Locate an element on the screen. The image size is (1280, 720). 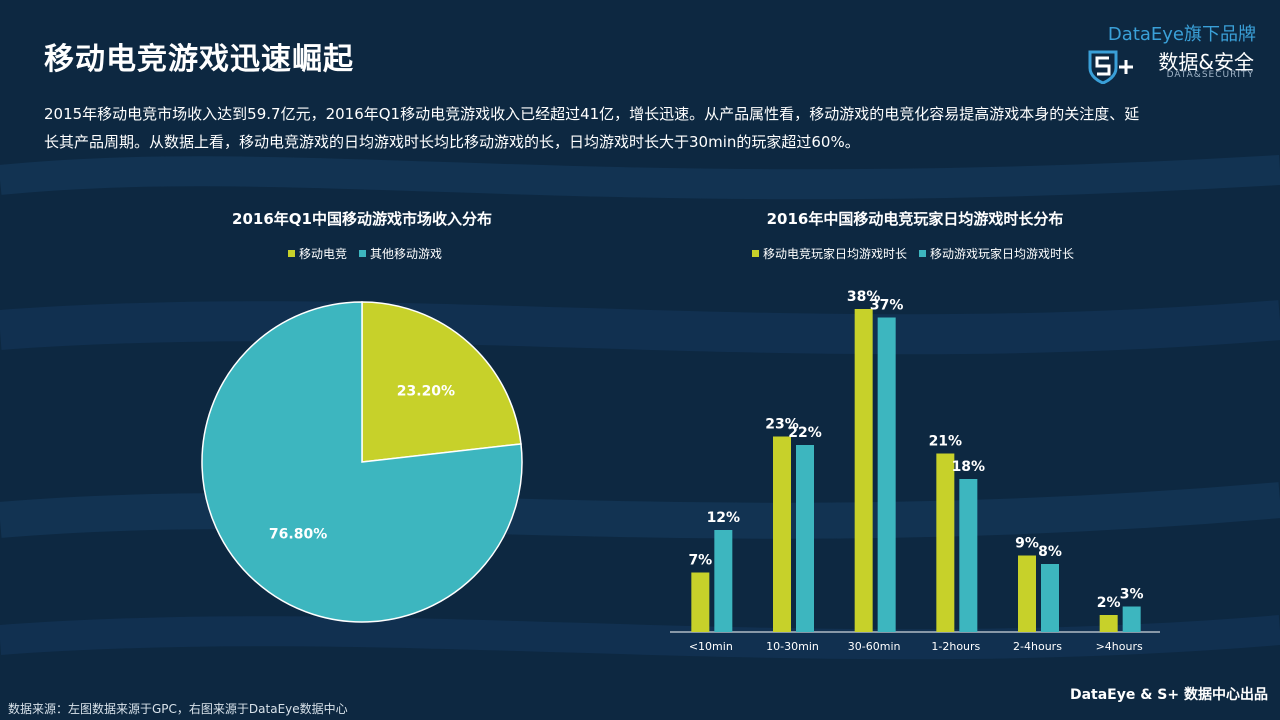
bar-data-label: 8% is located at coordinates (1050, 552).